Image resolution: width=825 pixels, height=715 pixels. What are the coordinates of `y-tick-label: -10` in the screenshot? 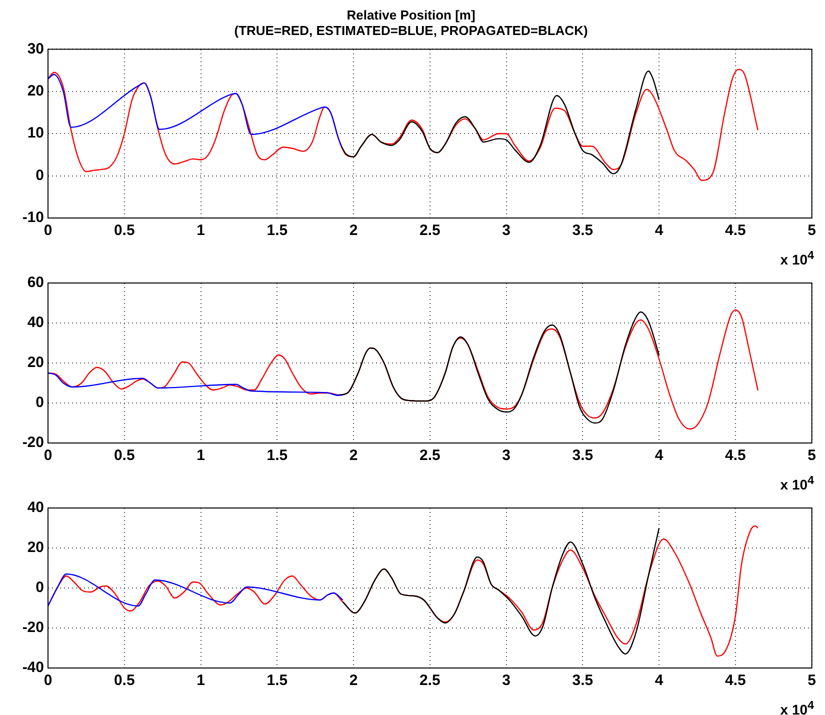 It's located at (33, 217).